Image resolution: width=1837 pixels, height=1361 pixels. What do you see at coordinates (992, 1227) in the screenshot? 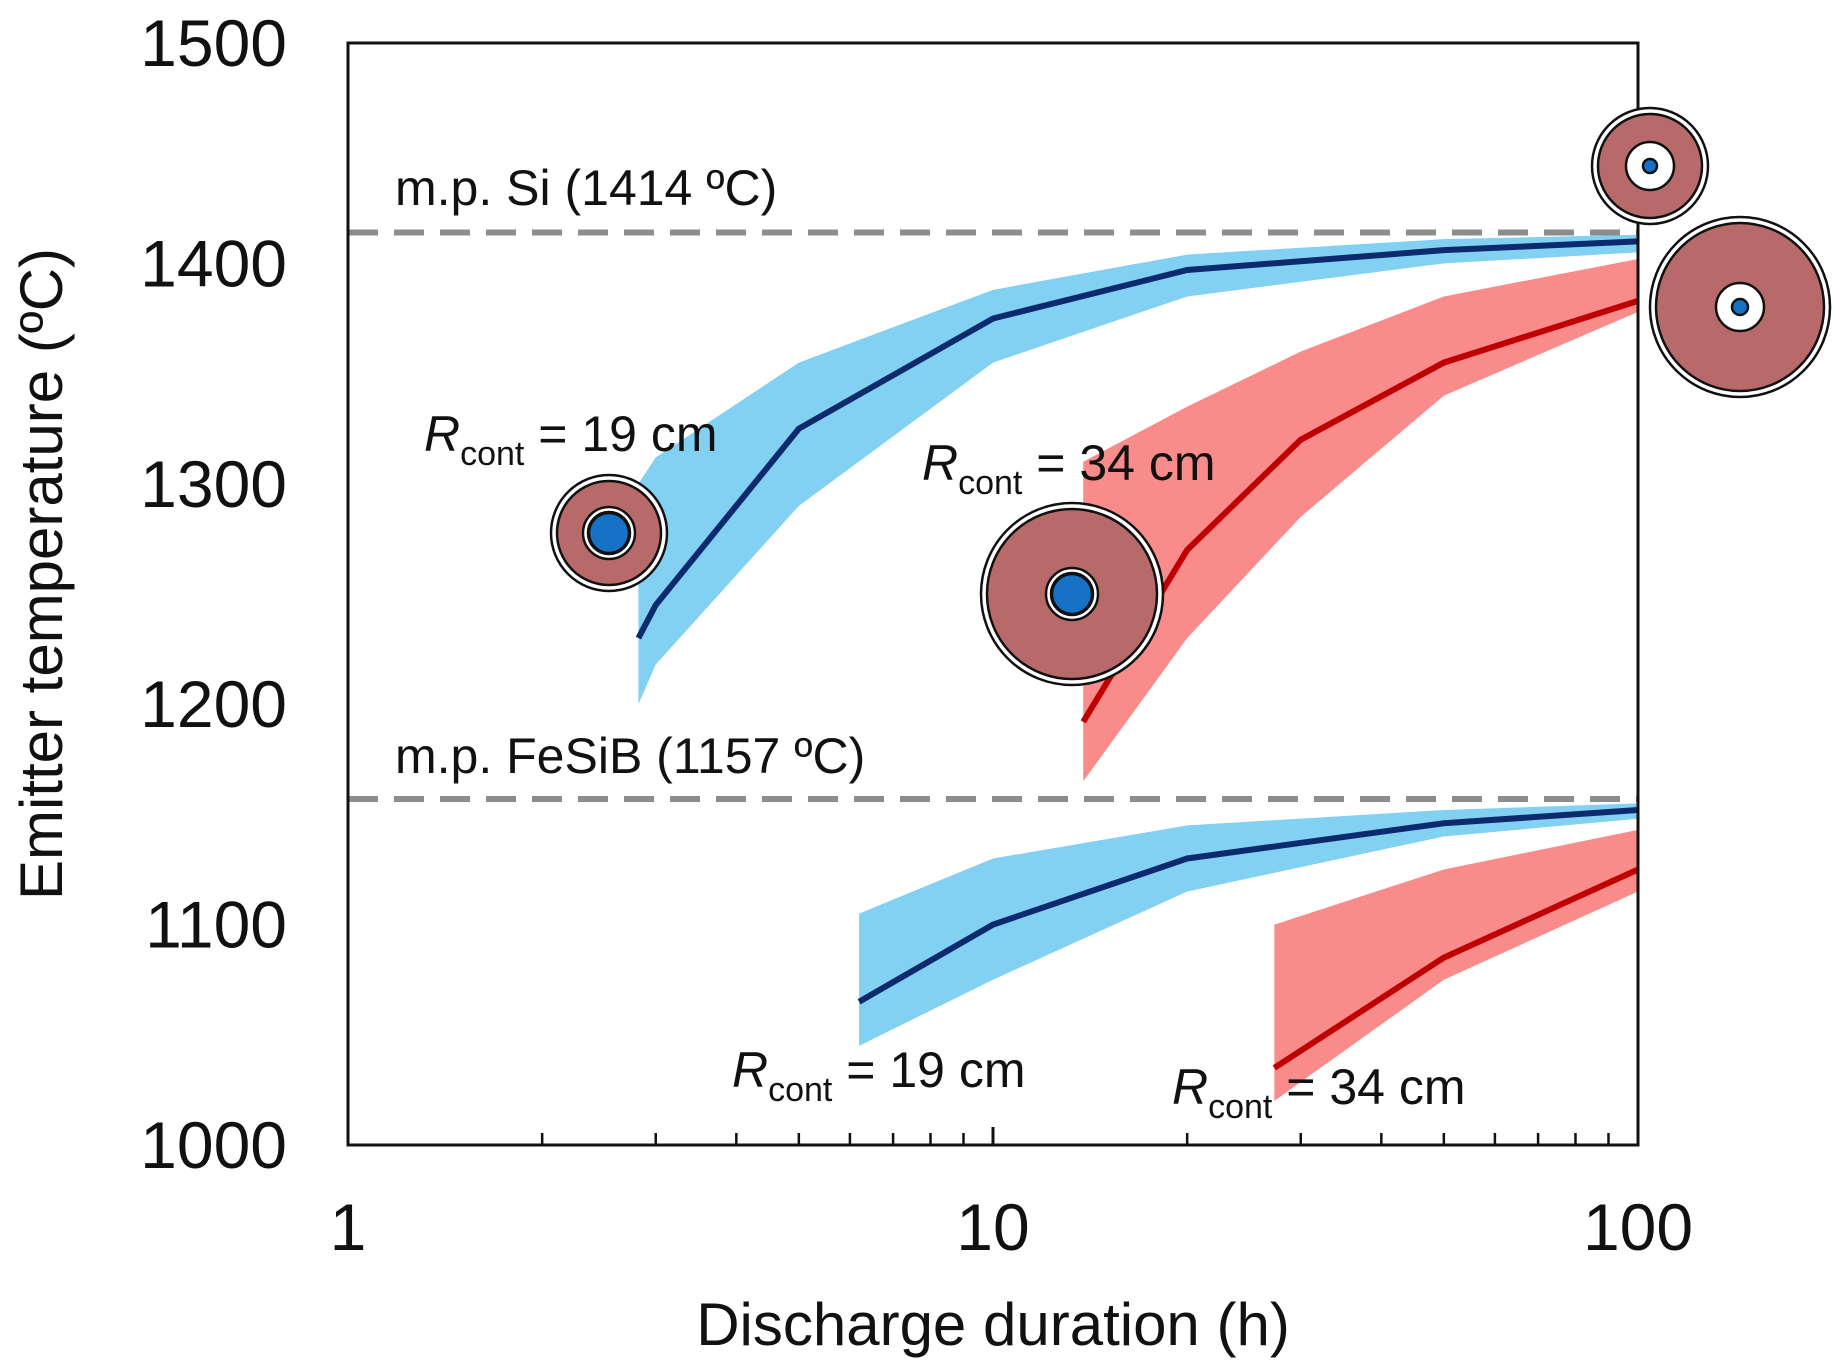
I see `x-tick-label: 10` at bounding box center [992, 1227].